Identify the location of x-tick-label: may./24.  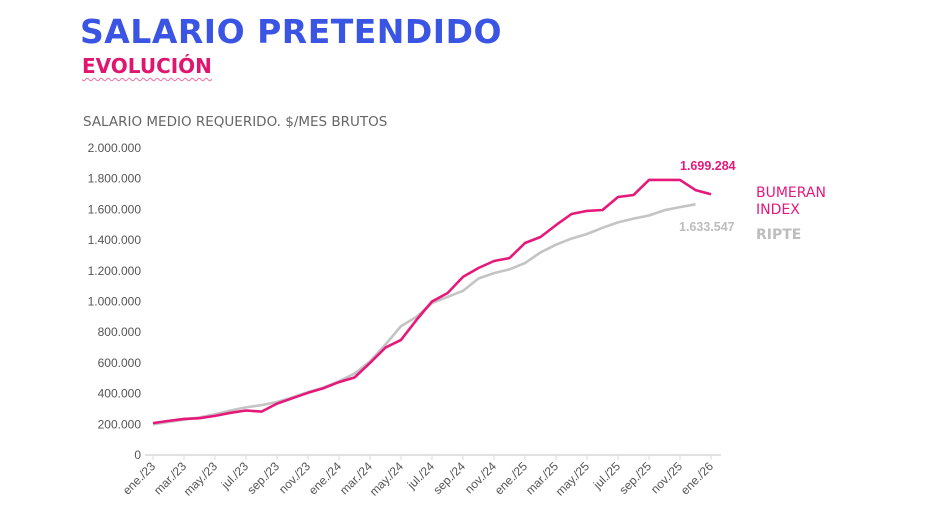
(387, 479).